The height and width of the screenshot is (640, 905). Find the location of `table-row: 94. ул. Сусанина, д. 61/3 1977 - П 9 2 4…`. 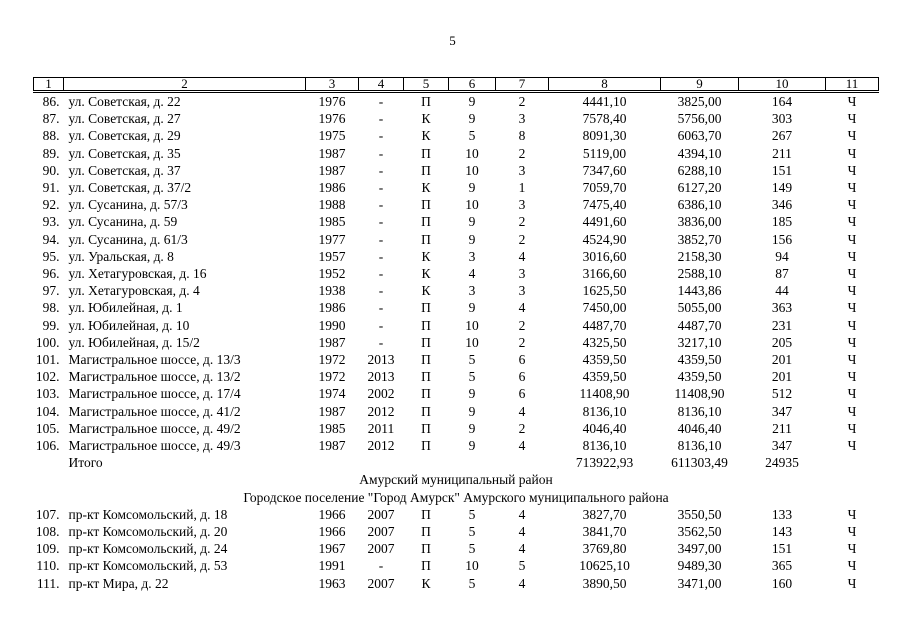

table-row: 94. ул. Сусанина, д. 61/3 1977 - П 9 2 4… is located at coordinates (456, 239).